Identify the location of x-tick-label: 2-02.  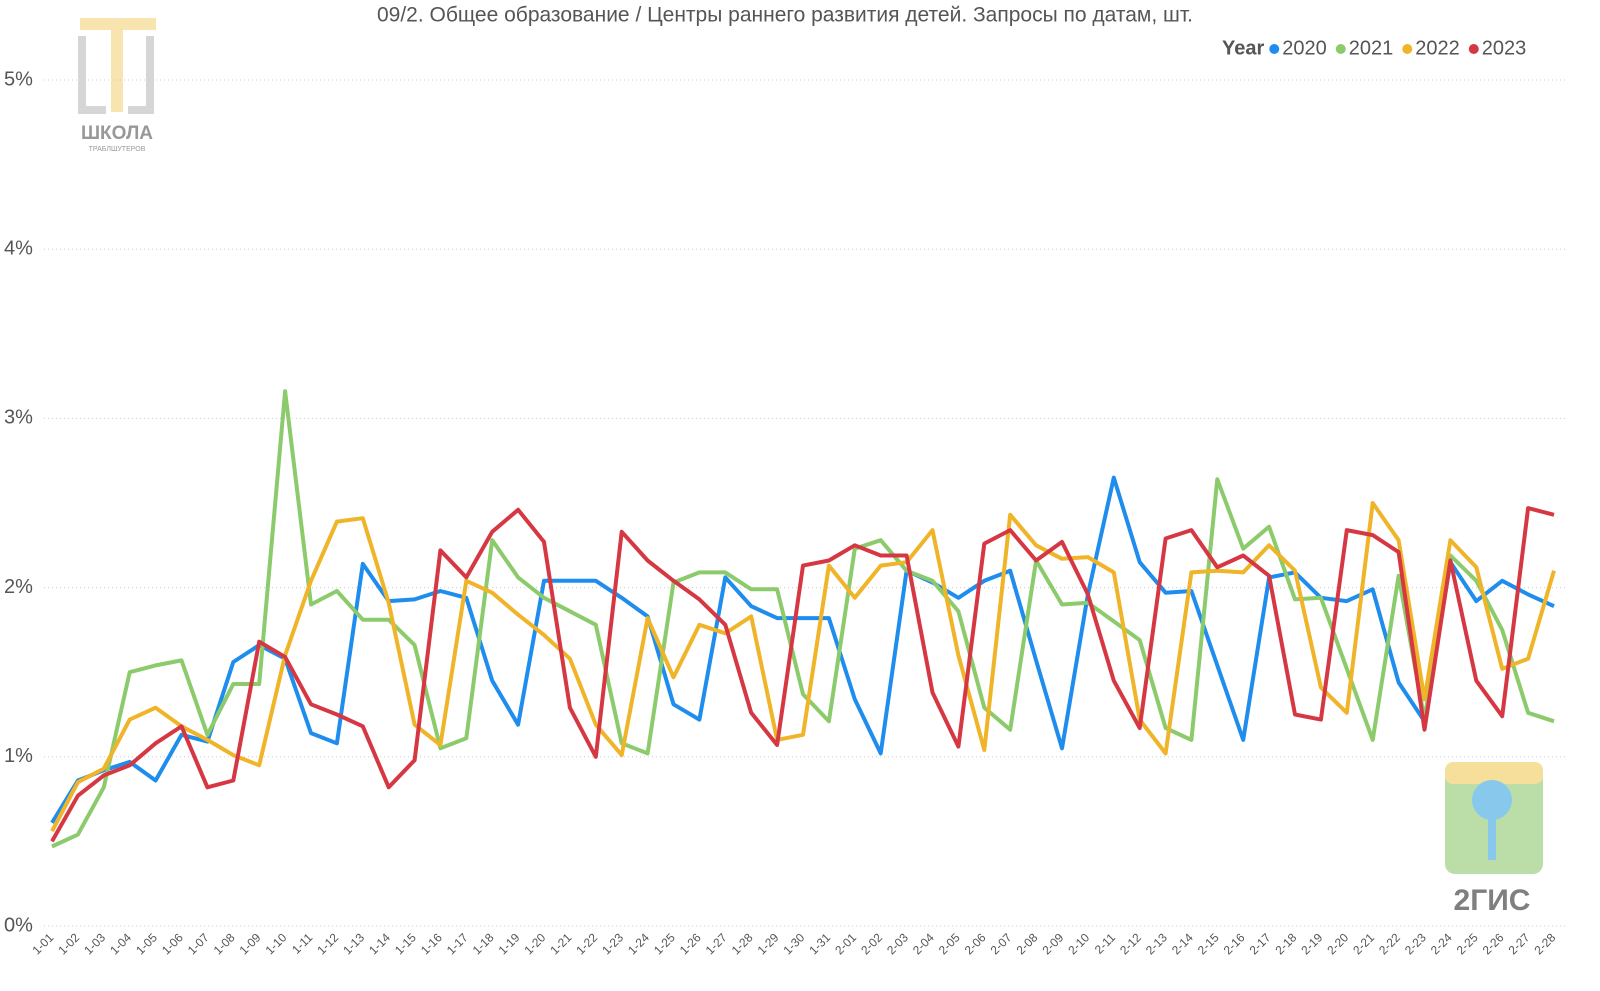
(871, 943).